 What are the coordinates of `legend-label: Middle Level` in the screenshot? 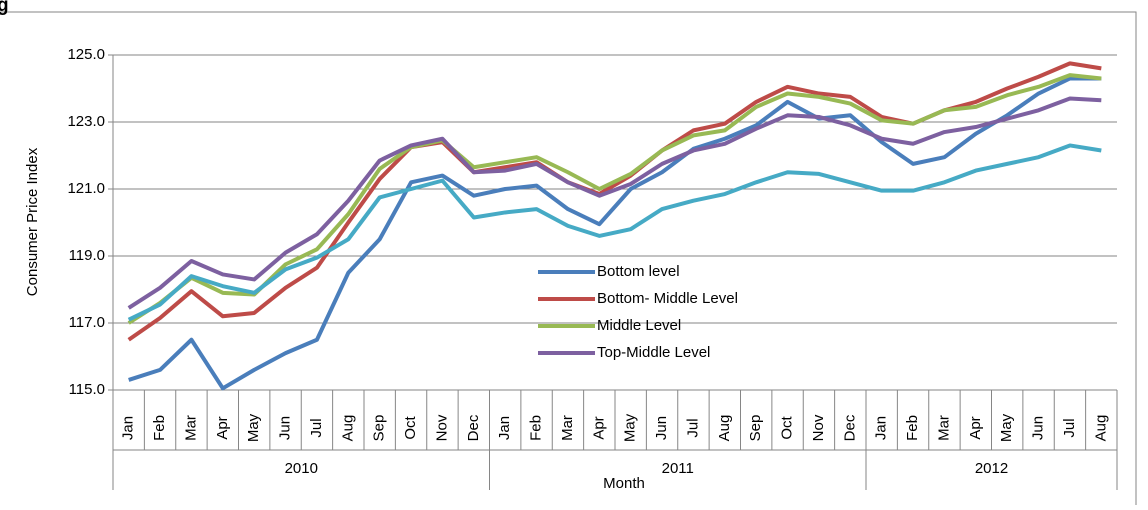 It's located at (639, 325).